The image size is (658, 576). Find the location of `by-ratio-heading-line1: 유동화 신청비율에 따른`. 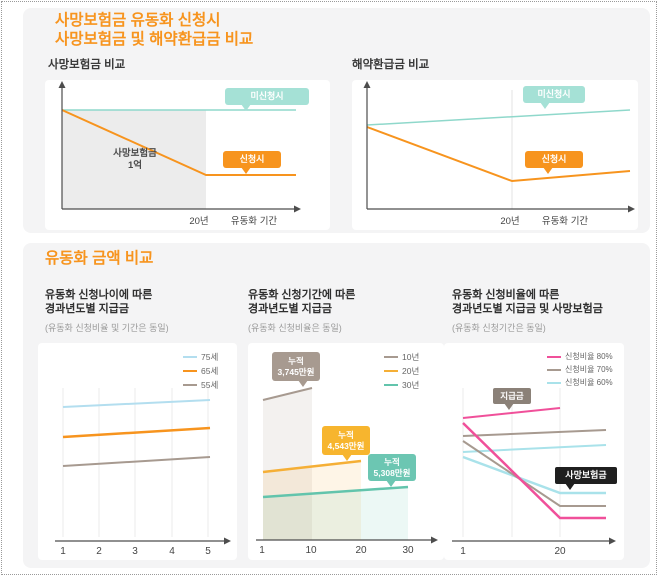

by-ratio-heading-line1: 유동화 신청비율에 따른 is located at coordinates (506, 295).